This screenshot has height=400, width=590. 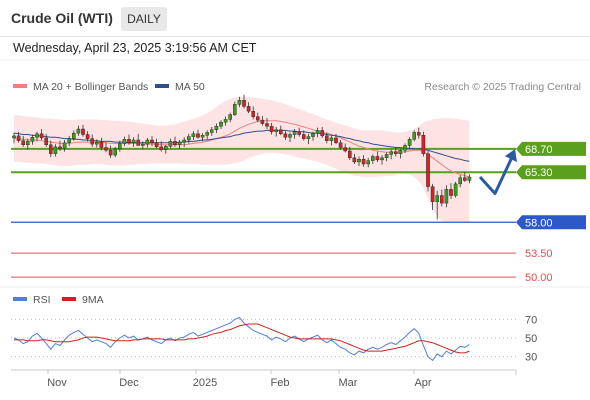 I want to click on level-tag-2: 58.00, so click(x=551, y=222).